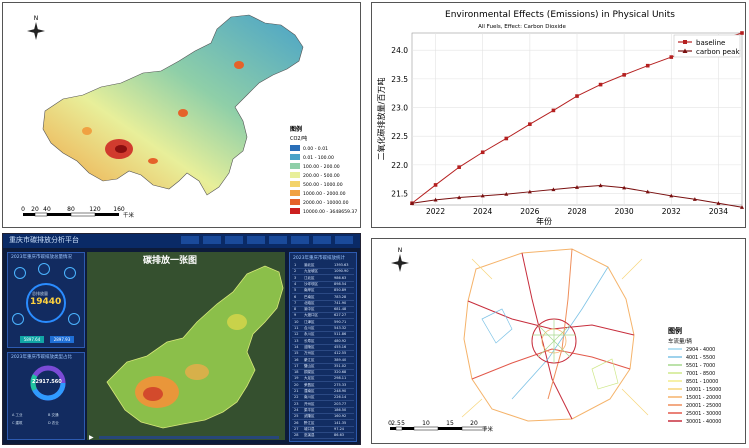  What do you see at coordinates (62, 339) in the screenshot?
I see `badge-right: 2897.93` at bounding box center [62, 339].